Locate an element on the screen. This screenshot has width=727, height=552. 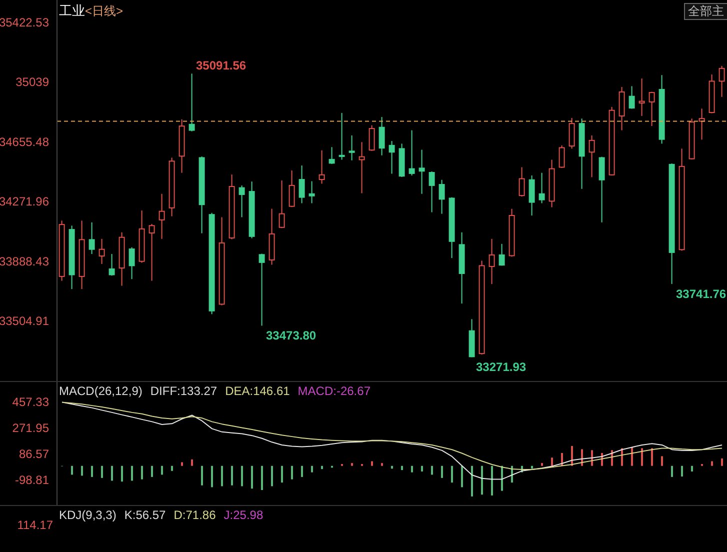
text: 114.17 is located at coordinates (35, 525).